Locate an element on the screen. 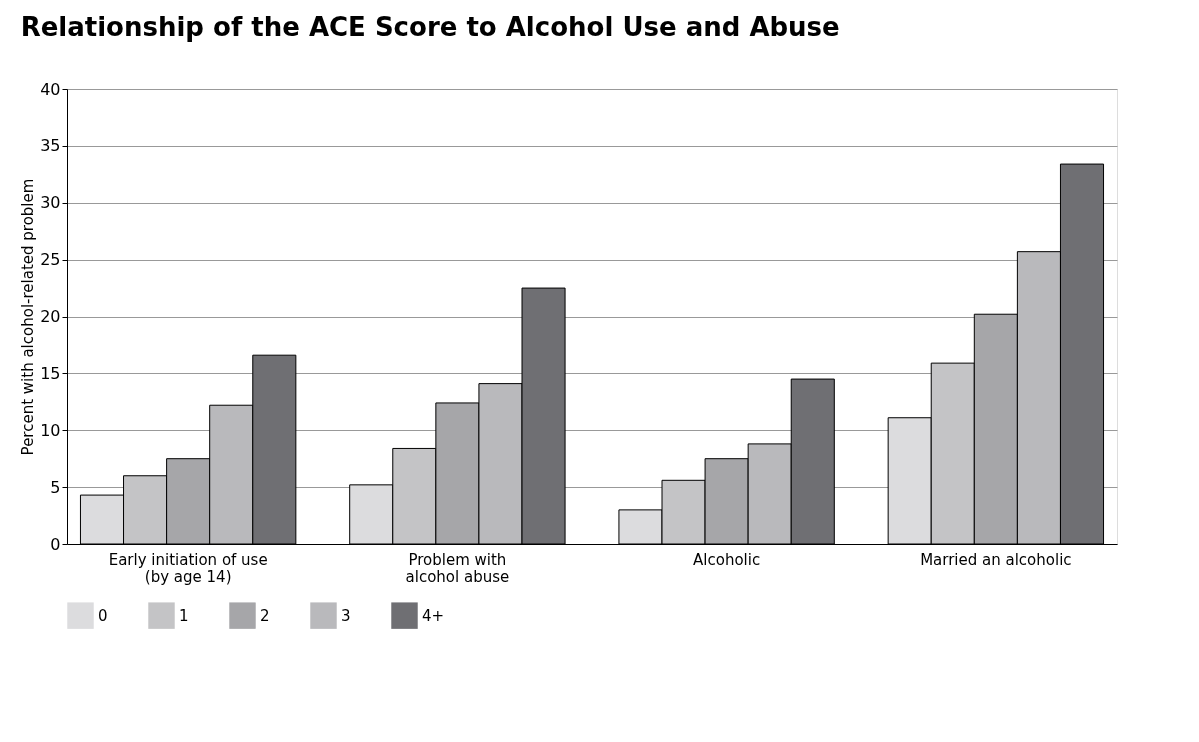 This screenshot has width=1199, height=742. y-tick-label: 25 is located at coordinates (50, 260).